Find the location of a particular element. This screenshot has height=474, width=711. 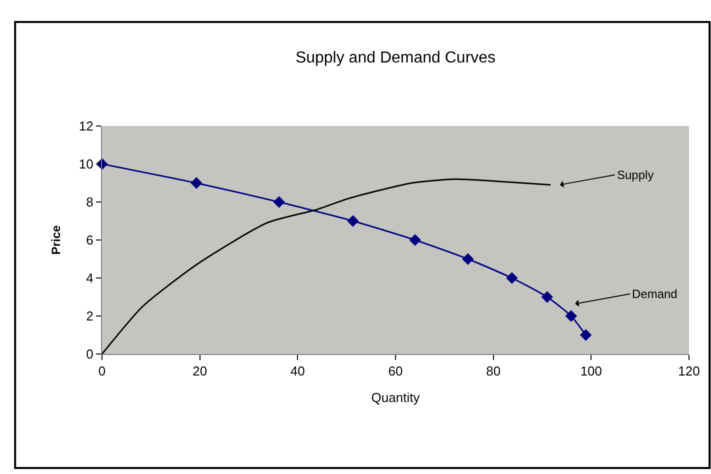

y-tick-label: 2 is located at coordinates (90, 316).